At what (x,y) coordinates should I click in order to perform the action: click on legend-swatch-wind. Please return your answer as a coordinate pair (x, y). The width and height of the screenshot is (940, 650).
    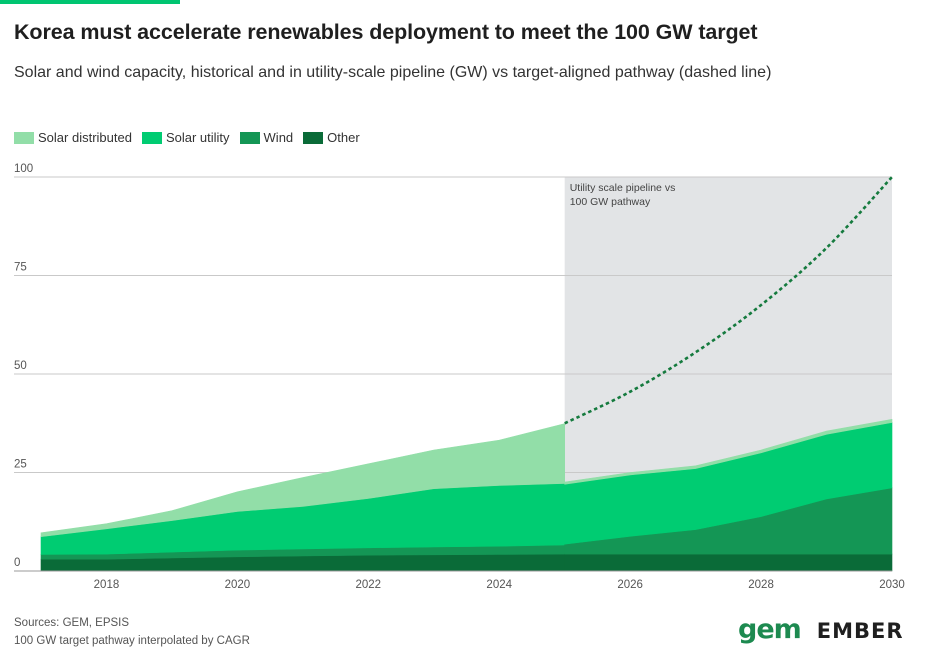
    Looking at the image, I should click on (249, 137).